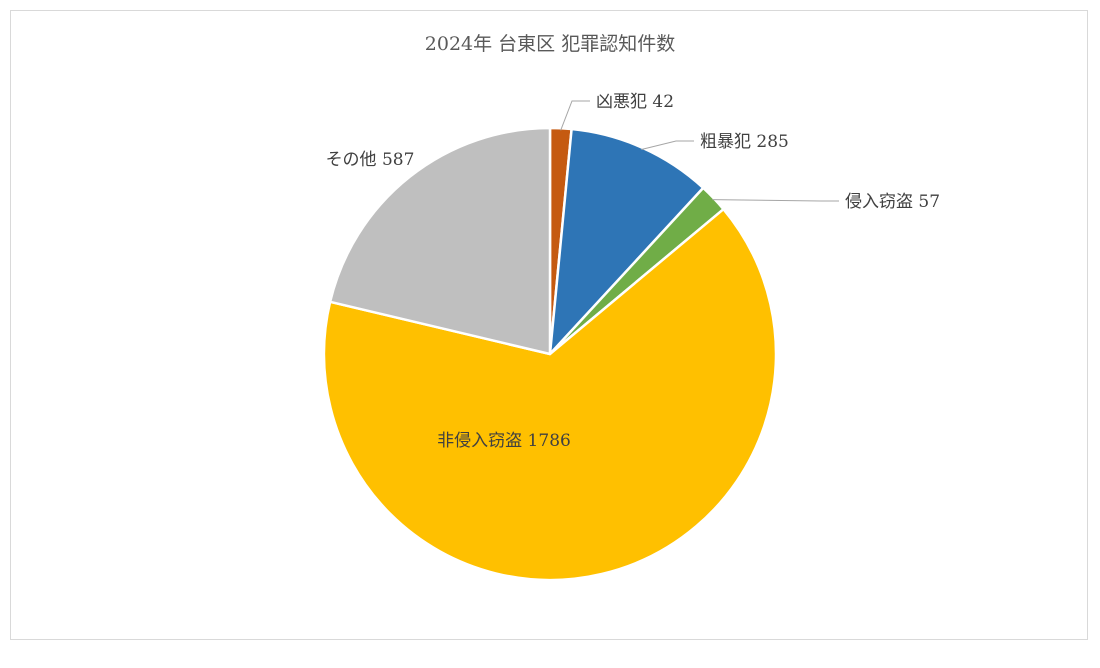 This screenshot has height=668, width=1100. Describe the element at coordinates (370, 160) in the screenshot. I see `slice-label-5: その他 587` at that location.